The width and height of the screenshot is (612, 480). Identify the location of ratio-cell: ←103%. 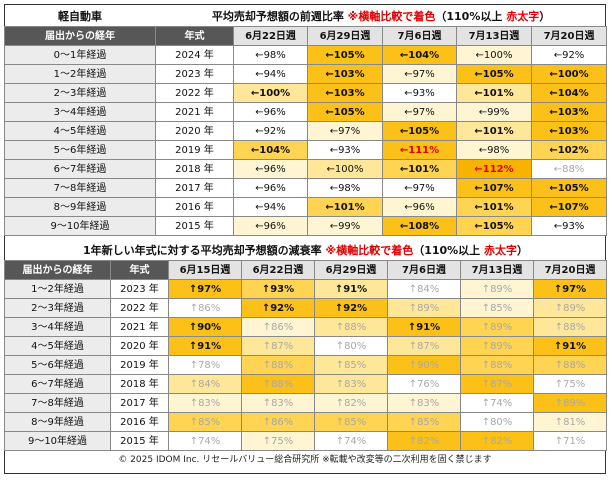
(345, 74).